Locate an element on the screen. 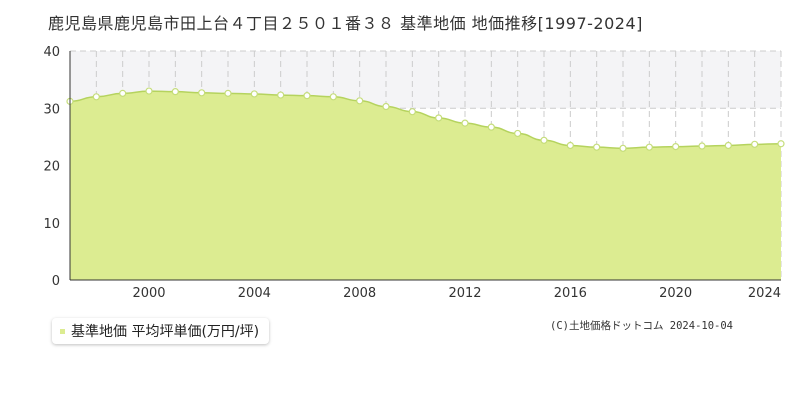  data-point-2002 is located at coordinates (202, 93).